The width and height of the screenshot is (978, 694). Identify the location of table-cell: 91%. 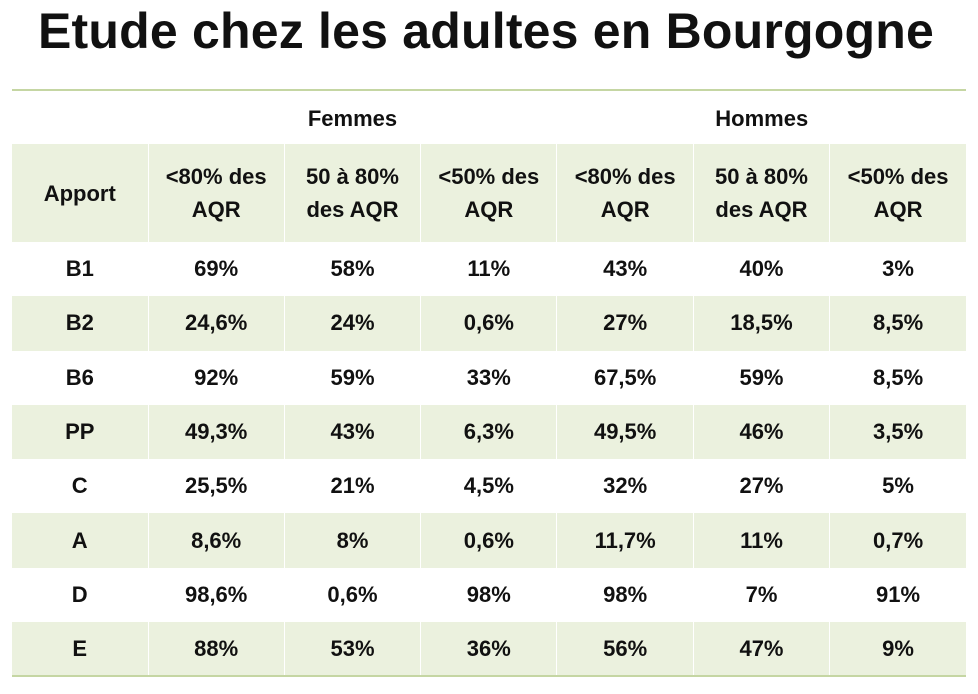
(897, 595).